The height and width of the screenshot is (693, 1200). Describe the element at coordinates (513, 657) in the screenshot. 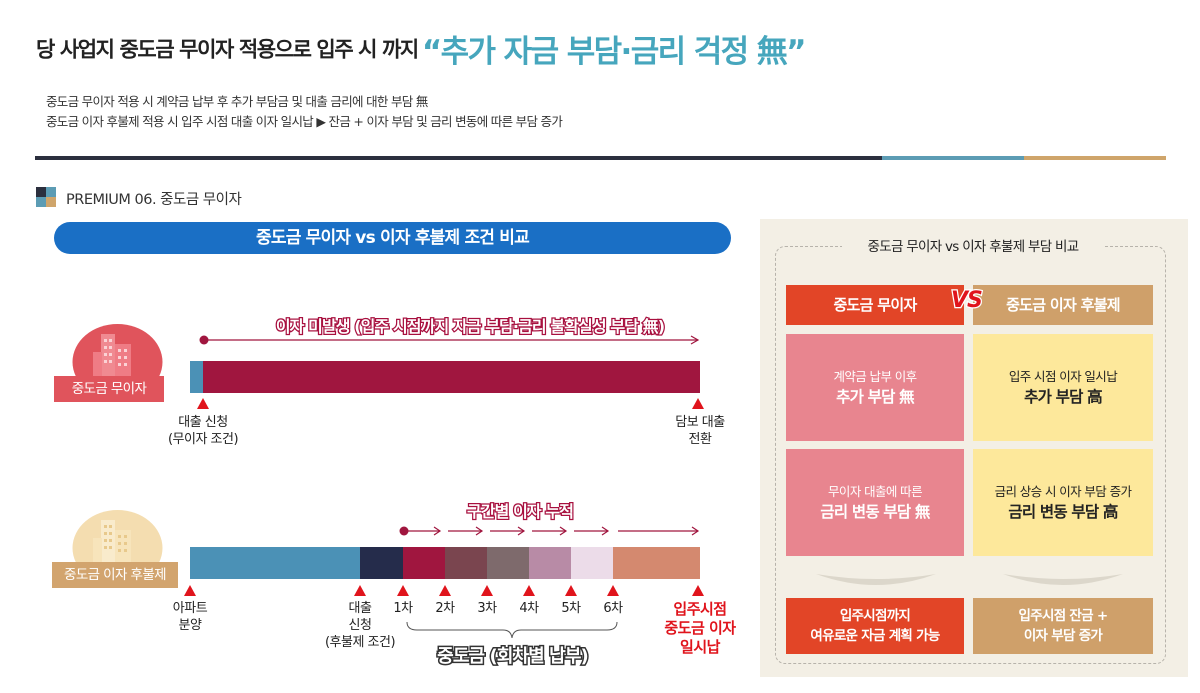

I see `label-installment-payment: 중도금 (회차별 납부)` at that location.